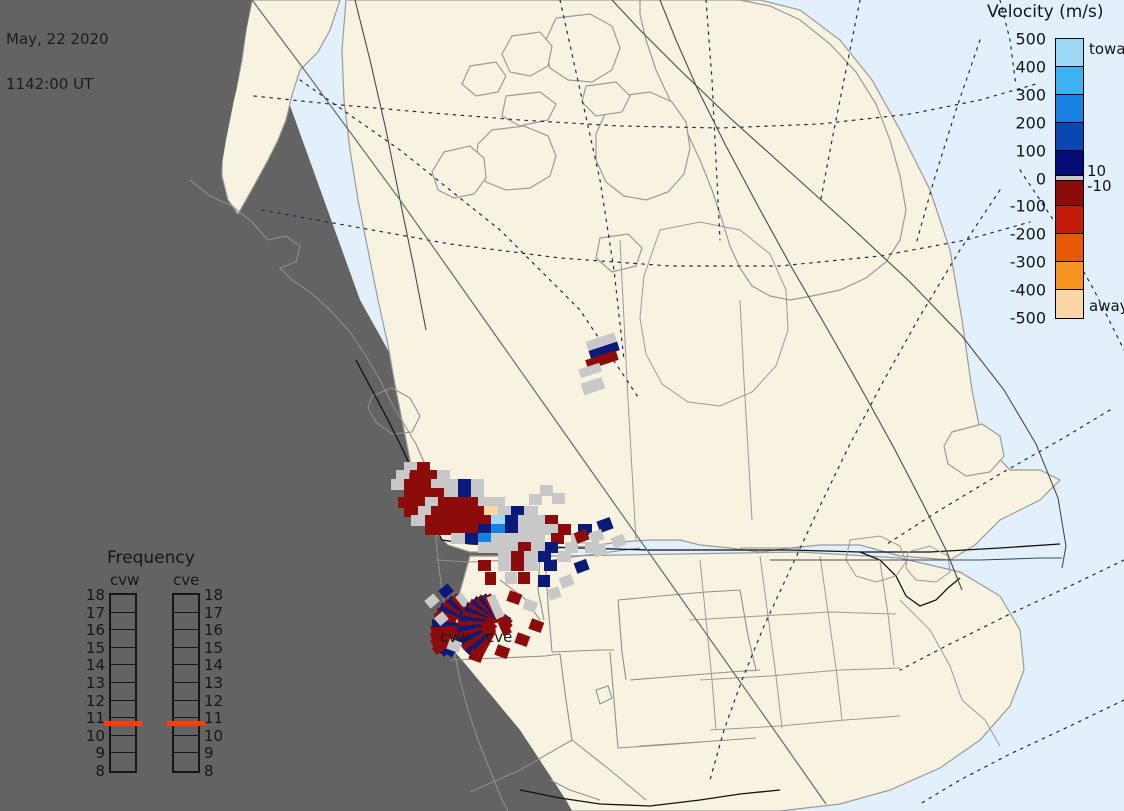 The height and width of the screenshot is (811, 1124). What do you see at coordinates (1030, 39) in the screenshot?
I see `colorbar-tick-500: 500` at bounding box center [1030, 39].